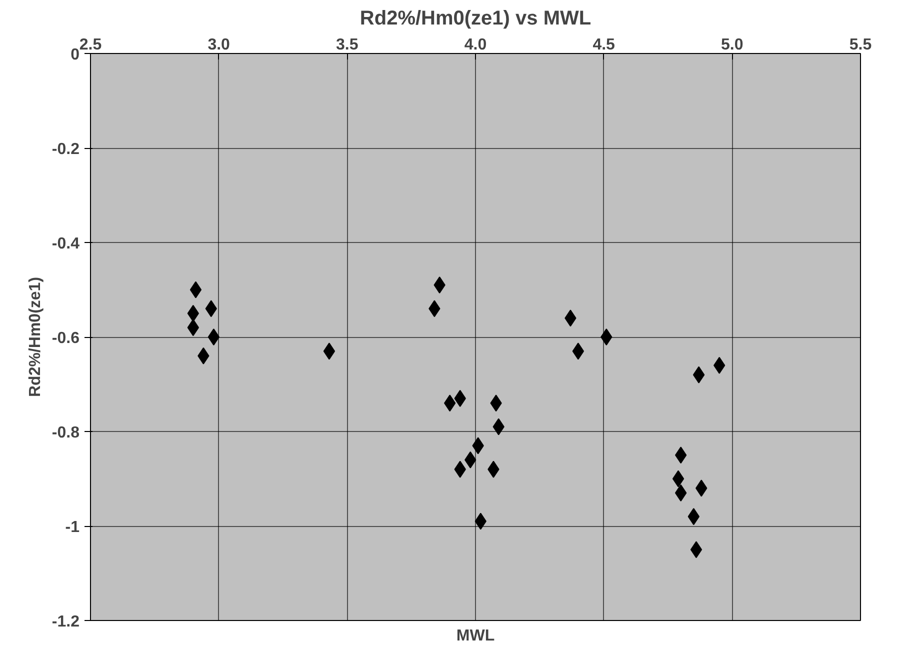 The width and height of the screenshot is (900, 662). Describe the element at coordinates (66, 338) in the screenshot. I see `y-tick-label: -0.6` at that location.